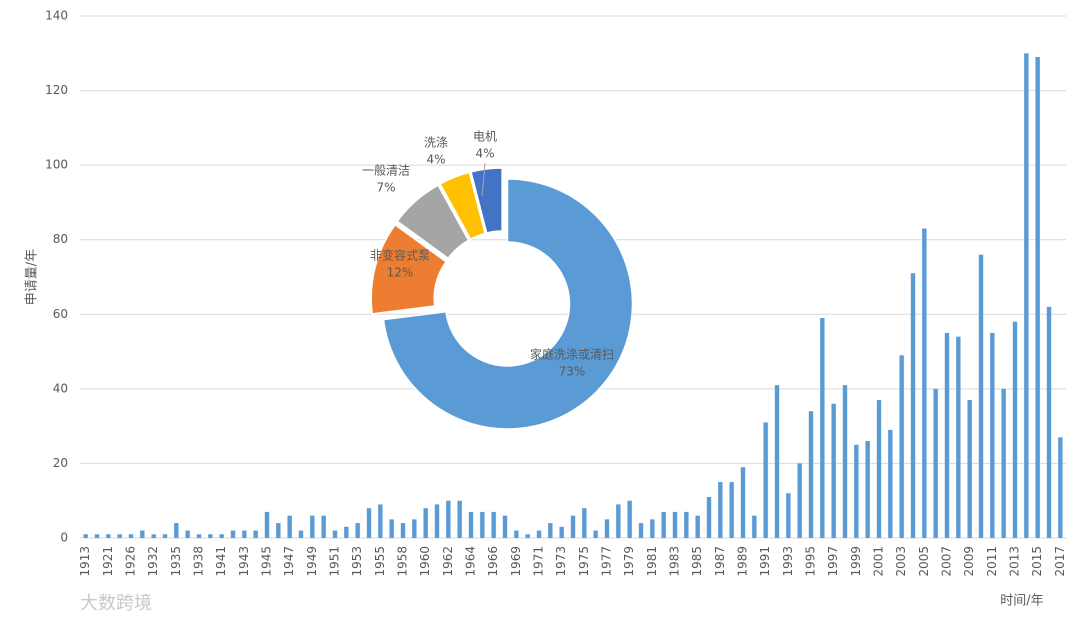  What do you see at coordinates (675, 561) in the screenshot?
I see `x-tick-label: 1983` at bounding box center [675, 561].